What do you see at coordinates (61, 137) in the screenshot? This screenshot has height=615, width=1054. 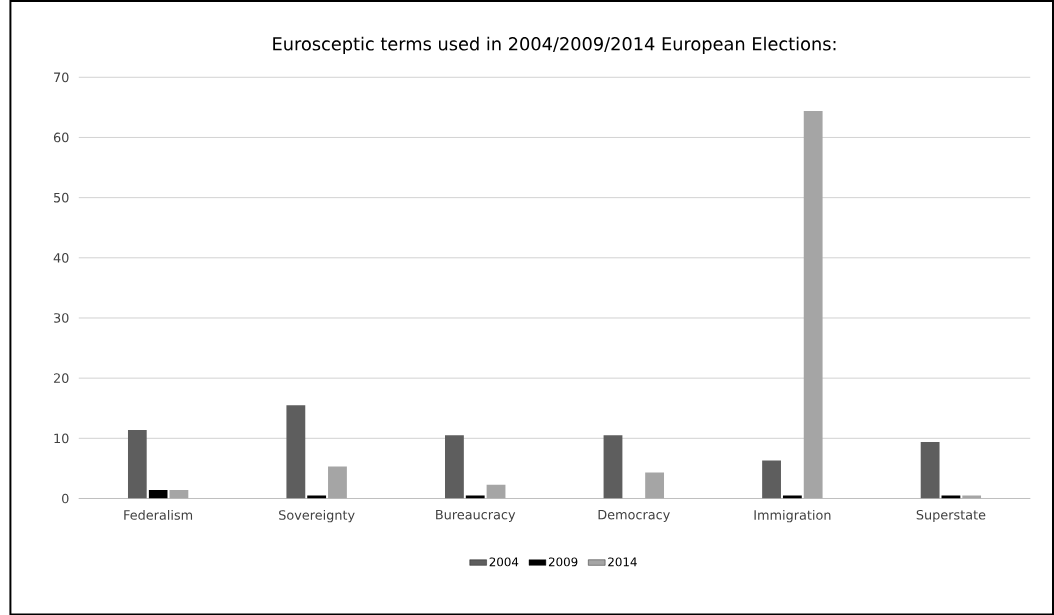 I see `y-tick-label: 60` at bounding box center [61, 137].